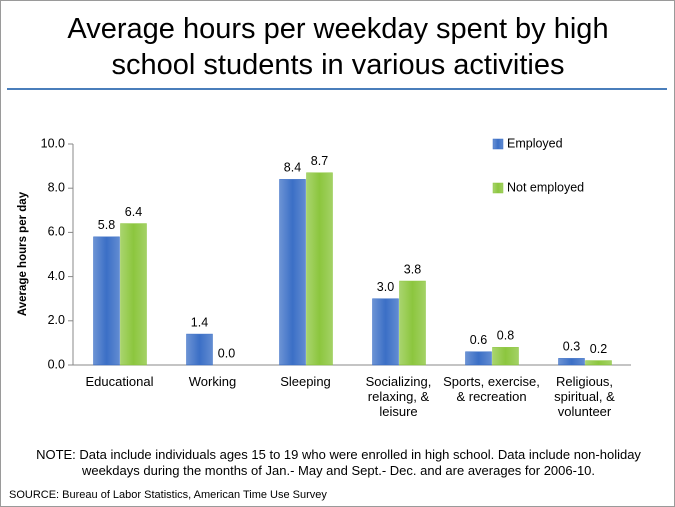 This screenshot has height=507, width=675. Describe the element at coordinates (505, 336) in the screenshot. I see `value-label: 0.8` at that location.